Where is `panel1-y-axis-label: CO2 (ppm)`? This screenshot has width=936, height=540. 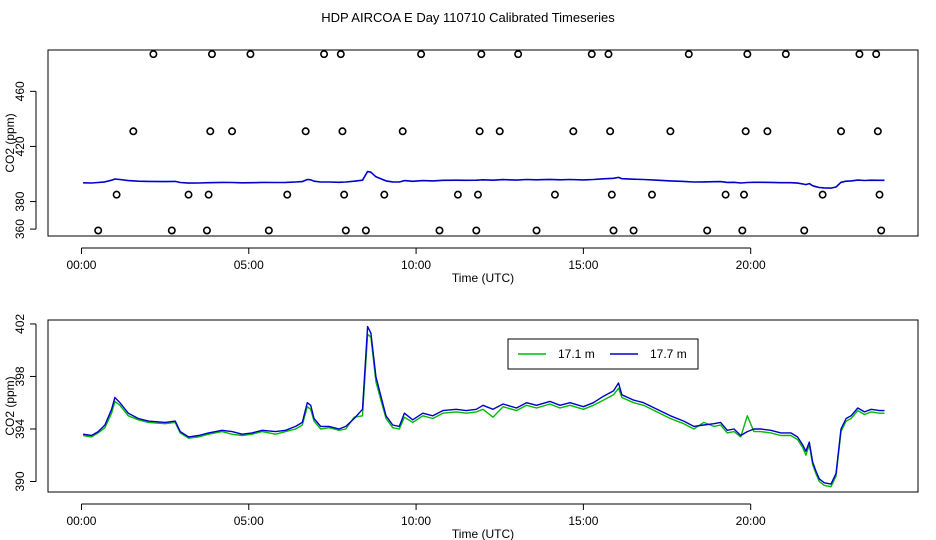 panel1-y-axis-label: CO2 (ppm) is located at coordinates (10, 142).